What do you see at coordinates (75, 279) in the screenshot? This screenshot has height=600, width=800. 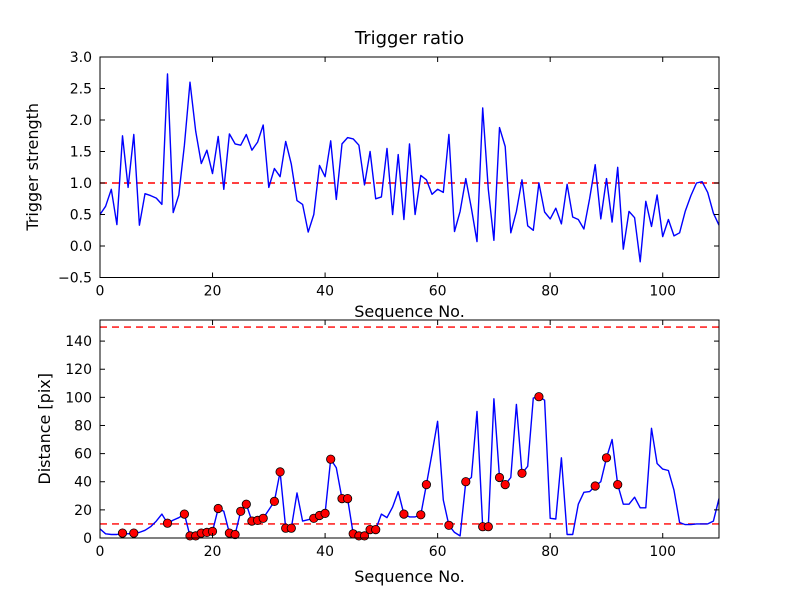 I see `y-tick-label: −0.5` at bounding box center [75, 279].